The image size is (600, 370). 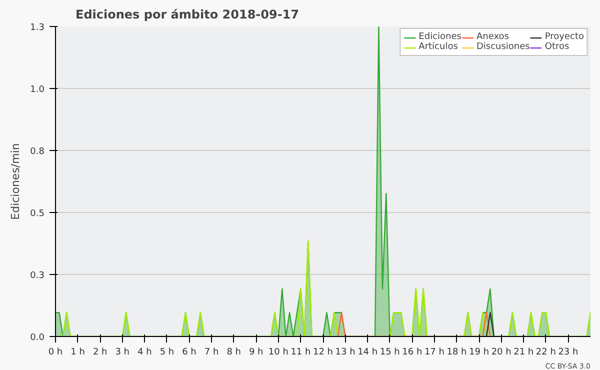 I want to click on x-tick-label: 19 h, so click(x=479, y=353).